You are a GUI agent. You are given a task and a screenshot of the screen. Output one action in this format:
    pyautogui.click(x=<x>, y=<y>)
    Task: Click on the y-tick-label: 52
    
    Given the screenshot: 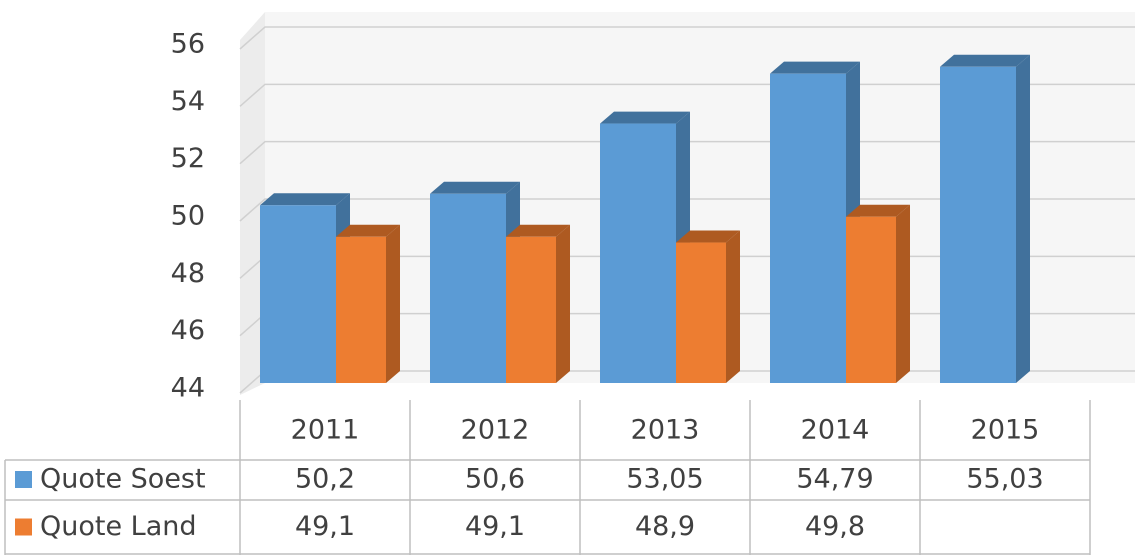 What is the action you would take?
    pyautogui.click(x=188, y=158)
    